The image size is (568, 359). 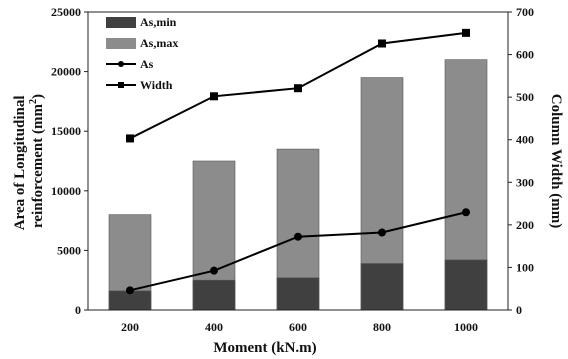 I want to click on left-tick-labels: 0 5000 10000 15000 20000 25000, so click(x=69, y=161).